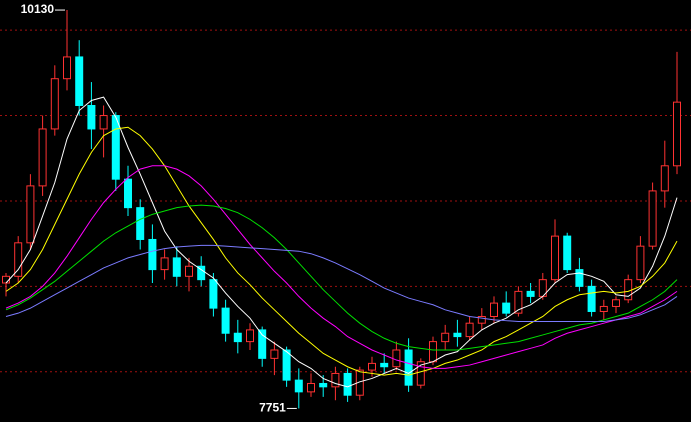 The height and width of the screenshot is (422, 691). Describe the element at coordinates (38, 9) in the screenshot. I see `annotation-label: 10130` at that location.